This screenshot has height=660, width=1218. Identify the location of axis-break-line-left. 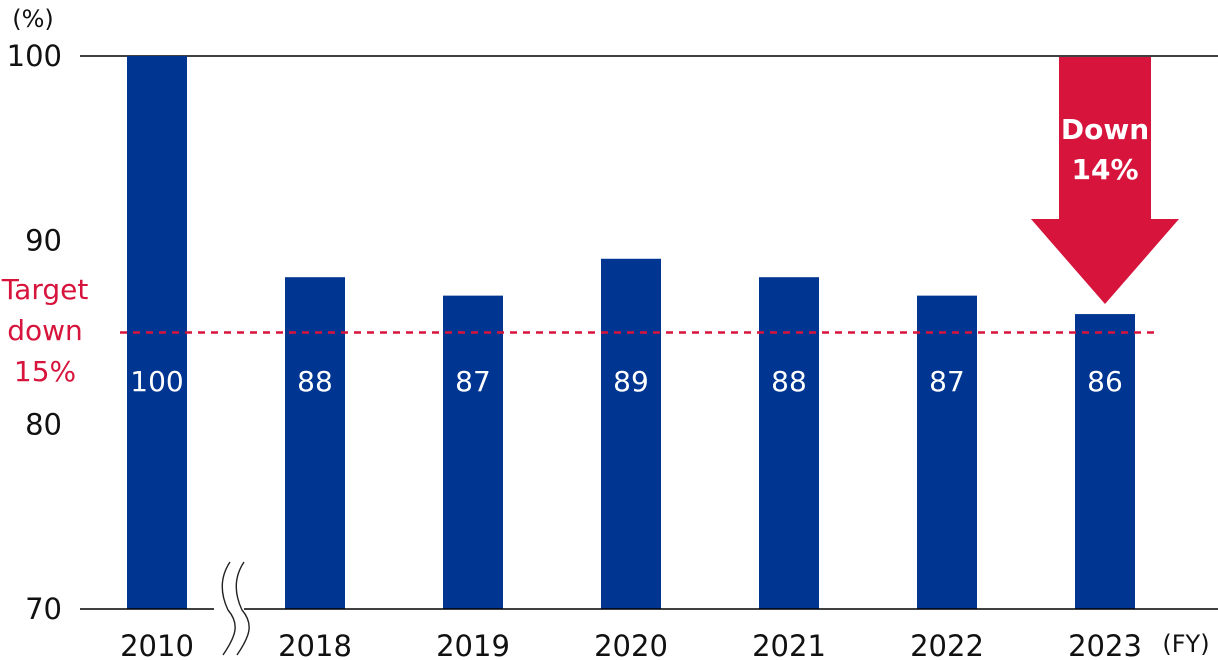
(228, 608).